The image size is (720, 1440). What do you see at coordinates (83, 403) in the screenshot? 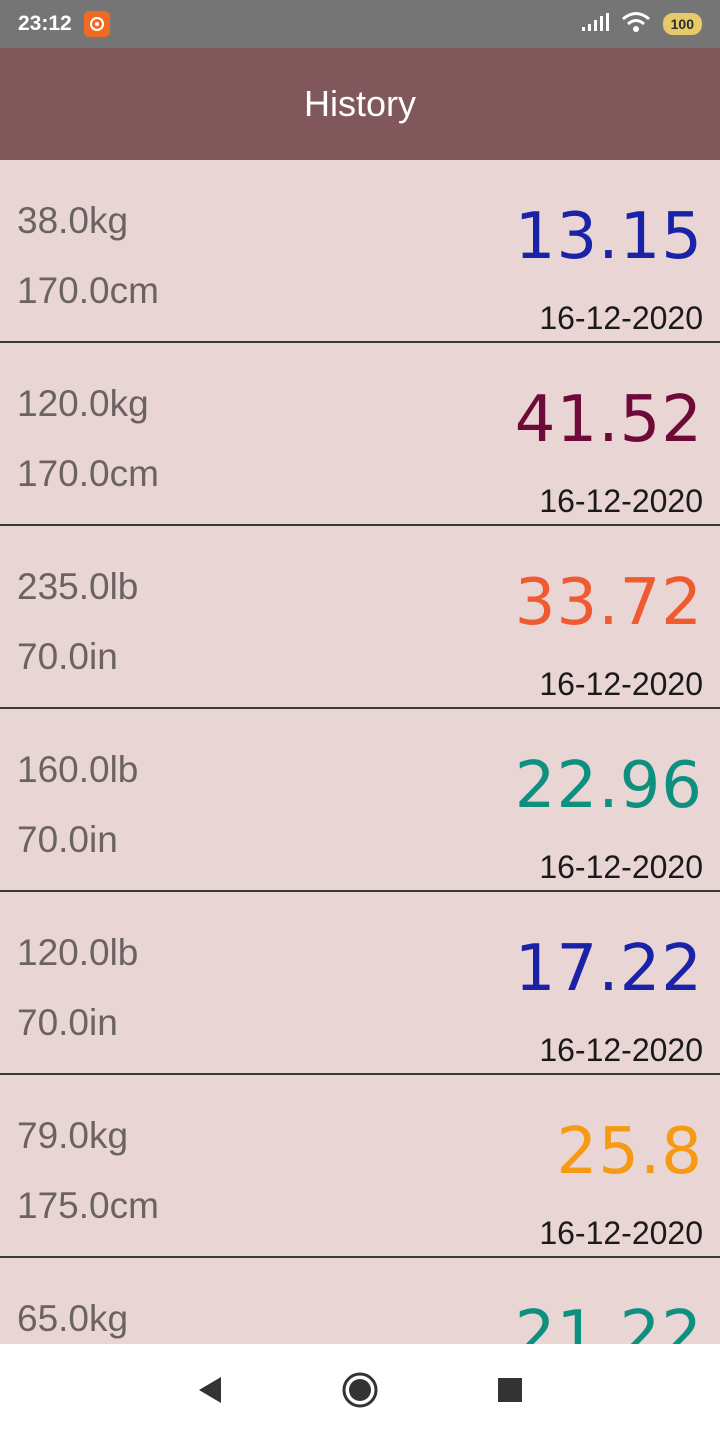
I see `weight-value: 120.0kg` at bounding box center [83, 403].